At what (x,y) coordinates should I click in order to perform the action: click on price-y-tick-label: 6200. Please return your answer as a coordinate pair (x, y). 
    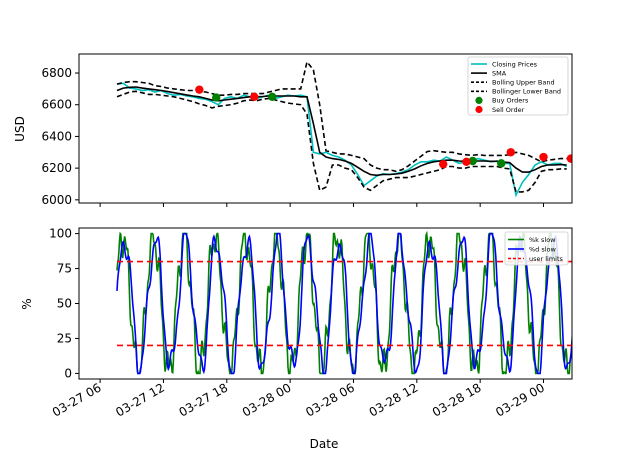
    Looking at the image, I should click on (56, 168).